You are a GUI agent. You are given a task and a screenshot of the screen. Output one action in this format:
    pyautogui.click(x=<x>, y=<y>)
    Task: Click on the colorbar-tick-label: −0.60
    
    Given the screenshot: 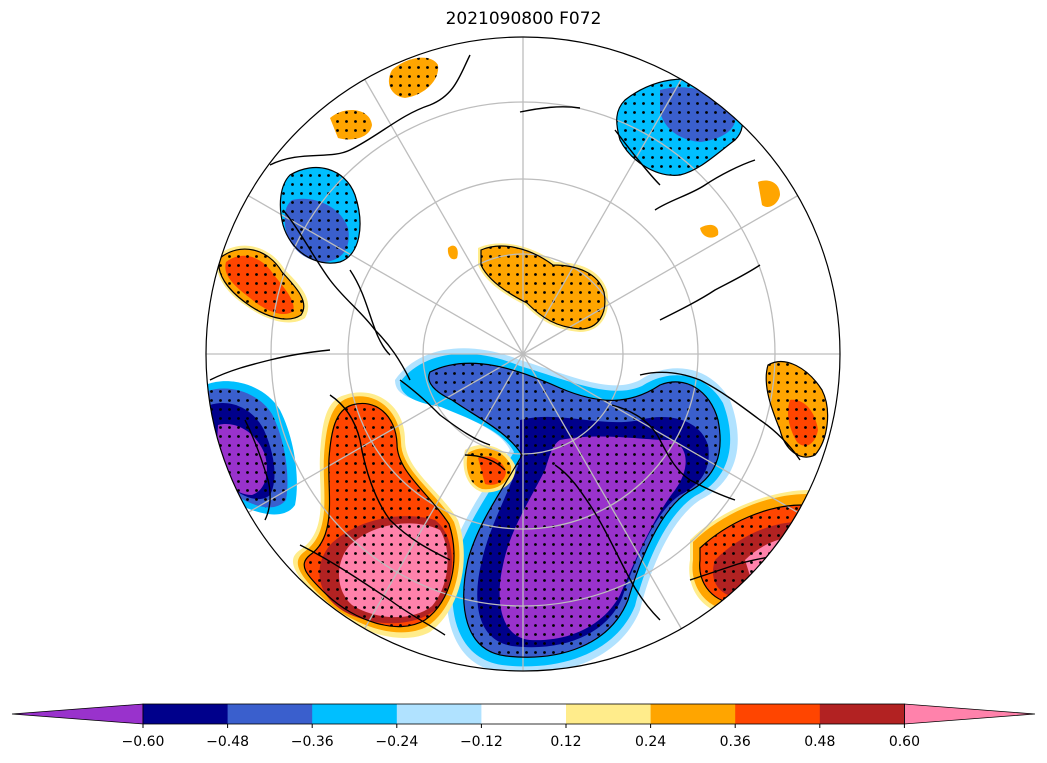 What is the action you would take?
    pyautogui.click(x=143, y=742)
    